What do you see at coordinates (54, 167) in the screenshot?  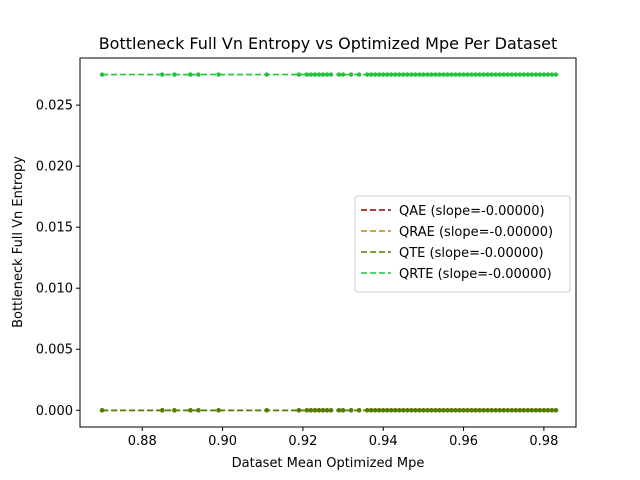 I see `y-tick-label-4: 0.020` at bounding box center [54, 167].